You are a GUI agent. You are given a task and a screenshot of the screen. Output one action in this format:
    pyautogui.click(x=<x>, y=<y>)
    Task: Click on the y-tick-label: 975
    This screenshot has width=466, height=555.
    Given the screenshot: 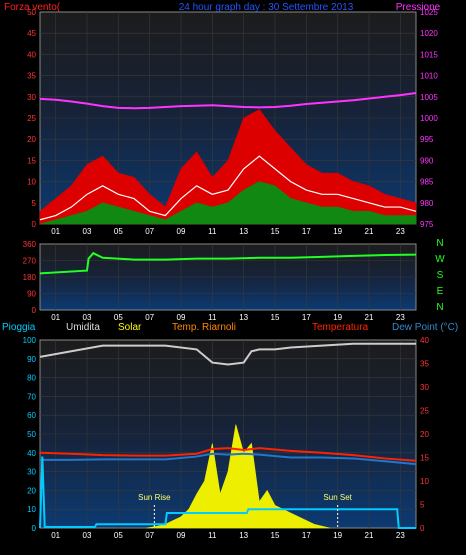 What is the action you would take?
    pyautogui.click(x=427, y=224)
    